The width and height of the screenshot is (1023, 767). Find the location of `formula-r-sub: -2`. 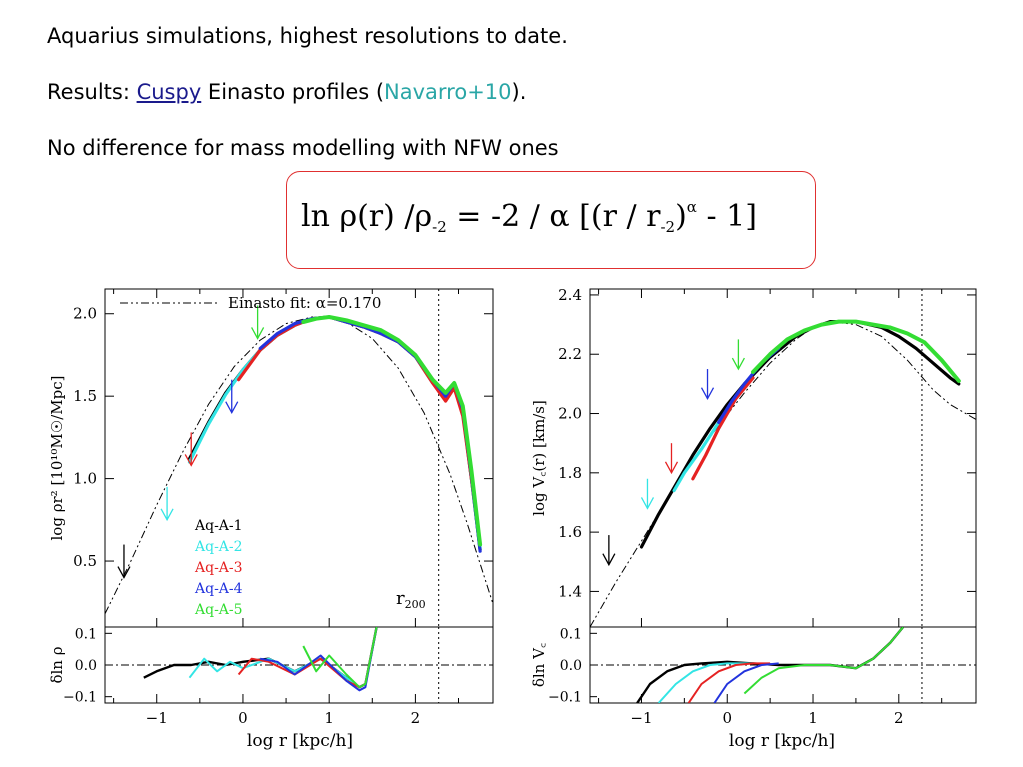

formula-r-sub: -2 is located at coordinates (668, 227).